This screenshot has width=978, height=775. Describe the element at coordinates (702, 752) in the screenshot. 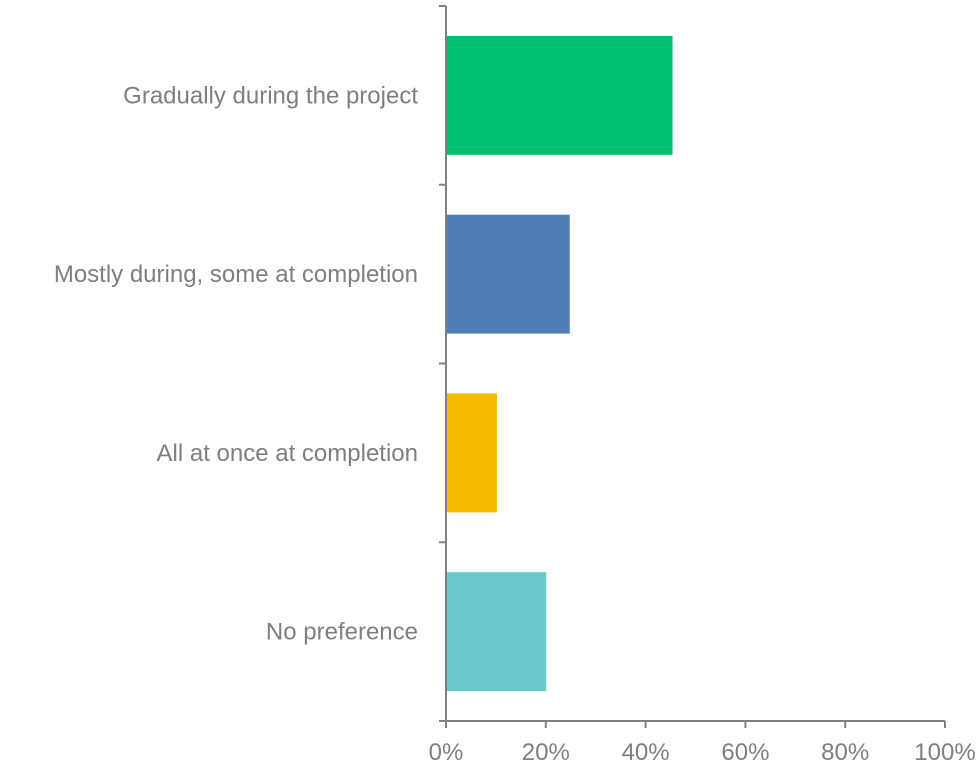

I see `x-tick-labels: 0% 20% 40% 60% 80% 100%` at that location.